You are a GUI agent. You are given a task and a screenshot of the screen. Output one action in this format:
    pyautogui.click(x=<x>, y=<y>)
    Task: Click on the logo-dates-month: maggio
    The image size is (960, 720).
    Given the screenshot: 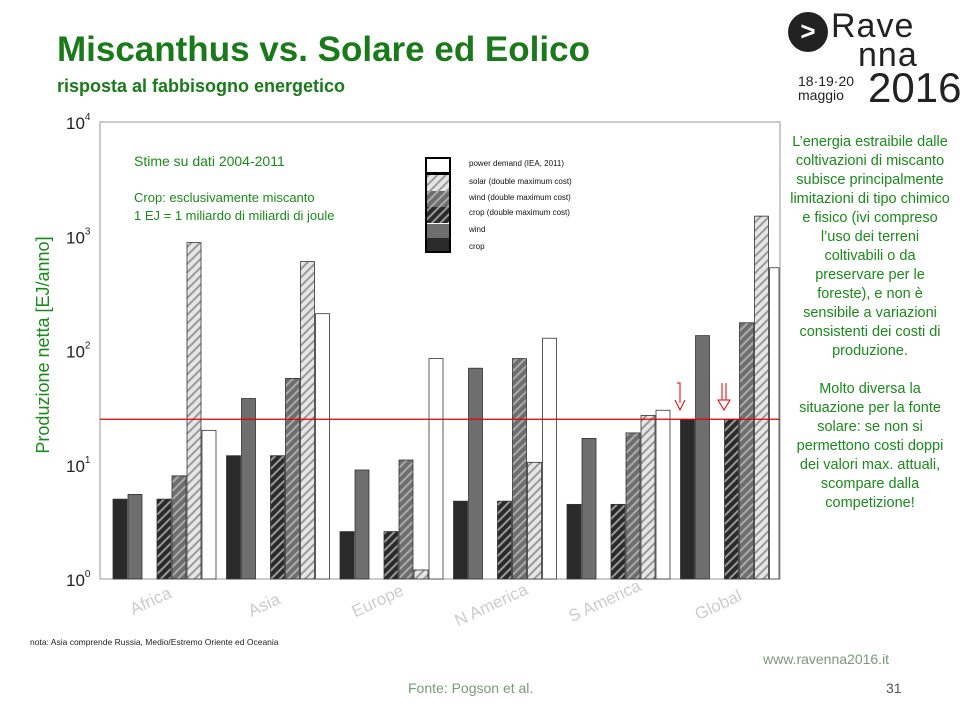 What is the action you would take?
    pyautogui.click(x=821, y=95)
    